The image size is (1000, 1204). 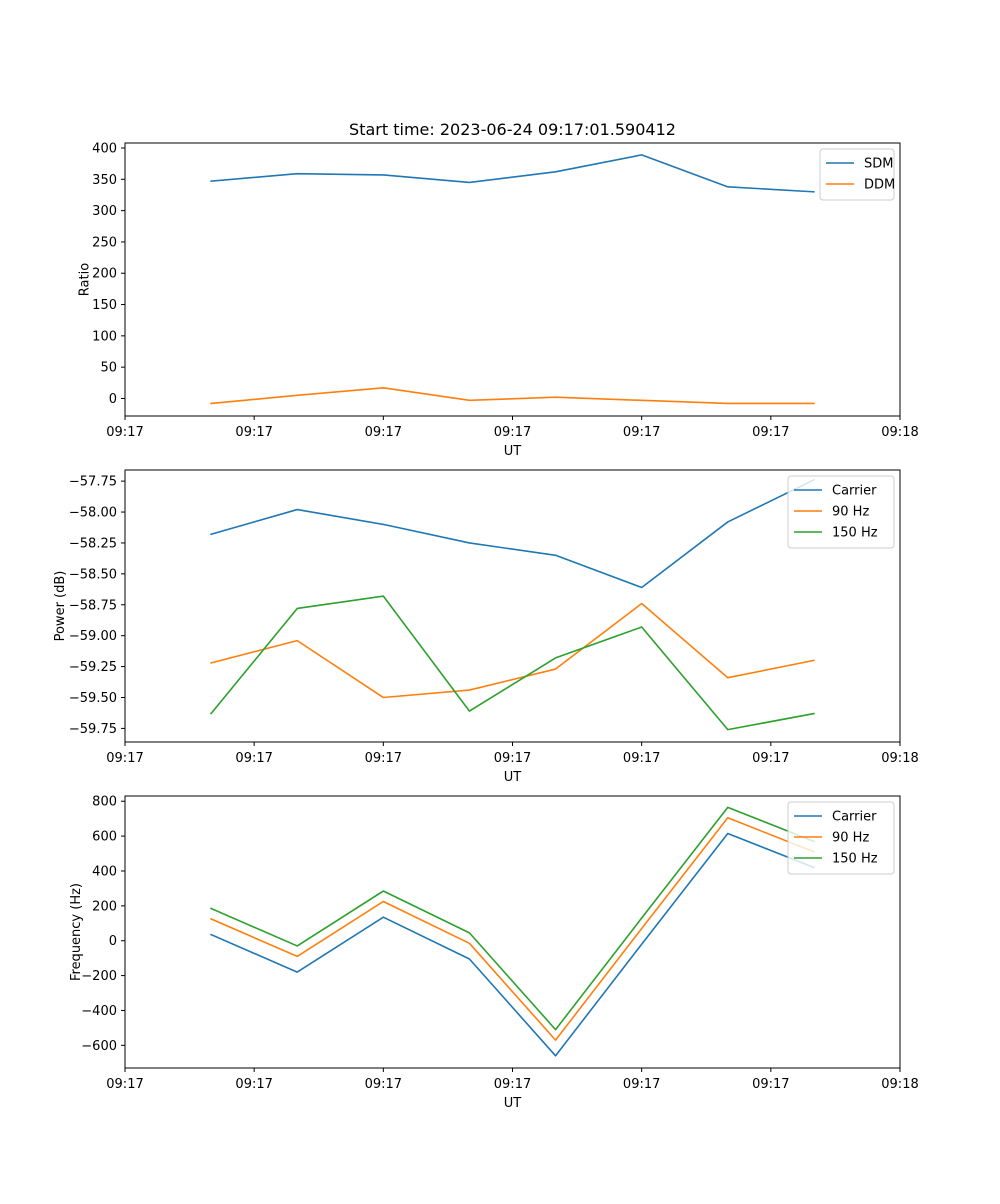 What do you see at coordinates (512, 129) in the screenshot?
I see `figure-title: Start time: 2023-06-24 09:17:01.590412` at bounding box center [512, 129].